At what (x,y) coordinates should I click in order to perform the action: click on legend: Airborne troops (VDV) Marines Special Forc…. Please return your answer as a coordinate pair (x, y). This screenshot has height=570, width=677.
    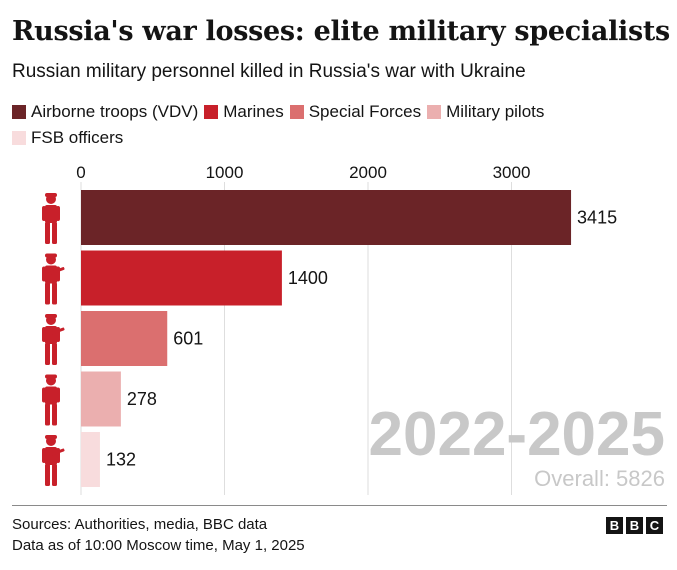
    Looking at the image, I should click on (332, 126).